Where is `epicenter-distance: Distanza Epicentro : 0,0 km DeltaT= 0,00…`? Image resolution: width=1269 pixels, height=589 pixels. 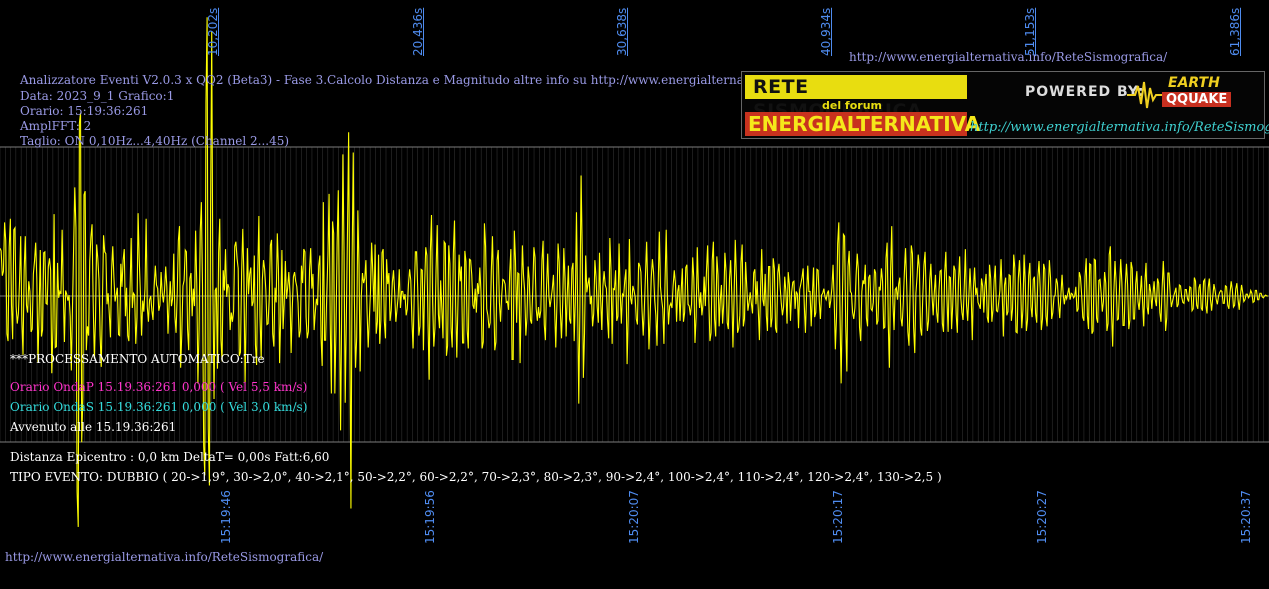
epicenter-distance: Distanza Epicentro : 0,0 km DeltaT= 0,00… is located at coordinates (170, 457).